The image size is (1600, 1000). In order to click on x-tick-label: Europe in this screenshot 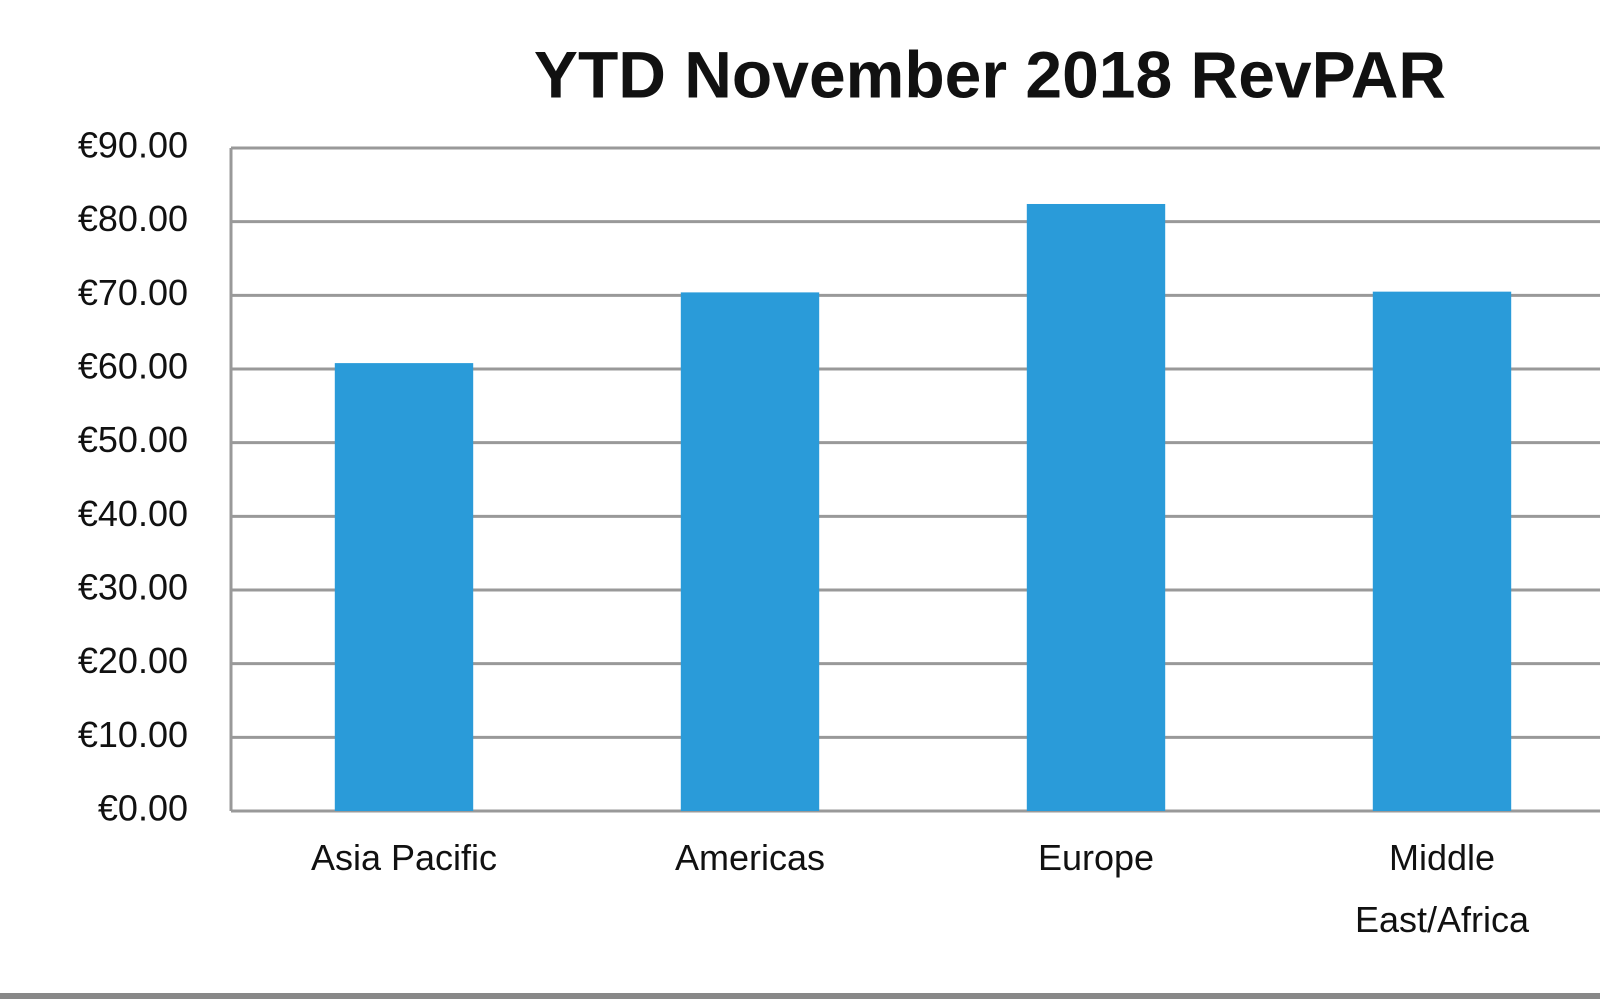, I will do `click(1096, 857)`.